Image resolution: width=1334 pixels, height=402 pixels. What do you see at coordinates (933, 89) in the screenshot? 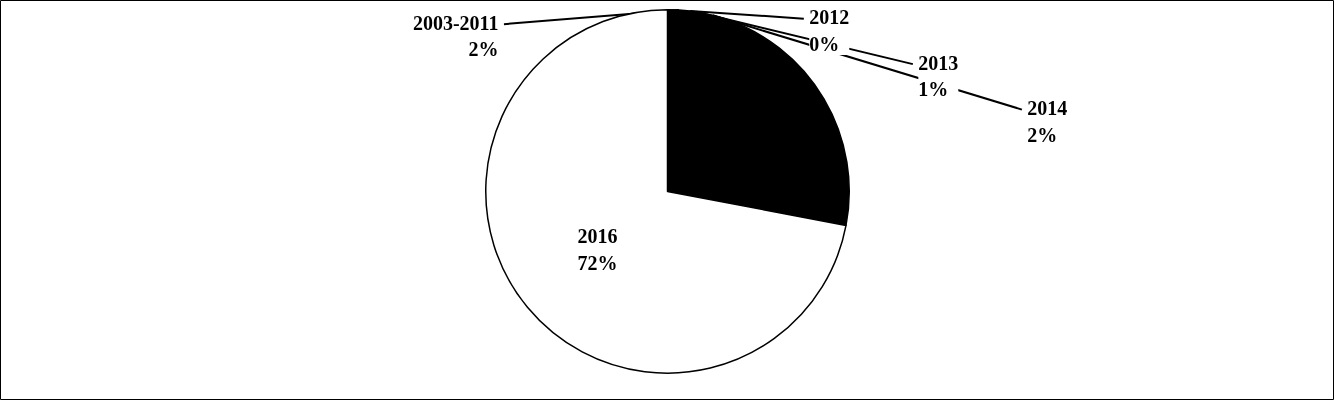
I see `data-label: 1%` at bounding box center [933, 89].